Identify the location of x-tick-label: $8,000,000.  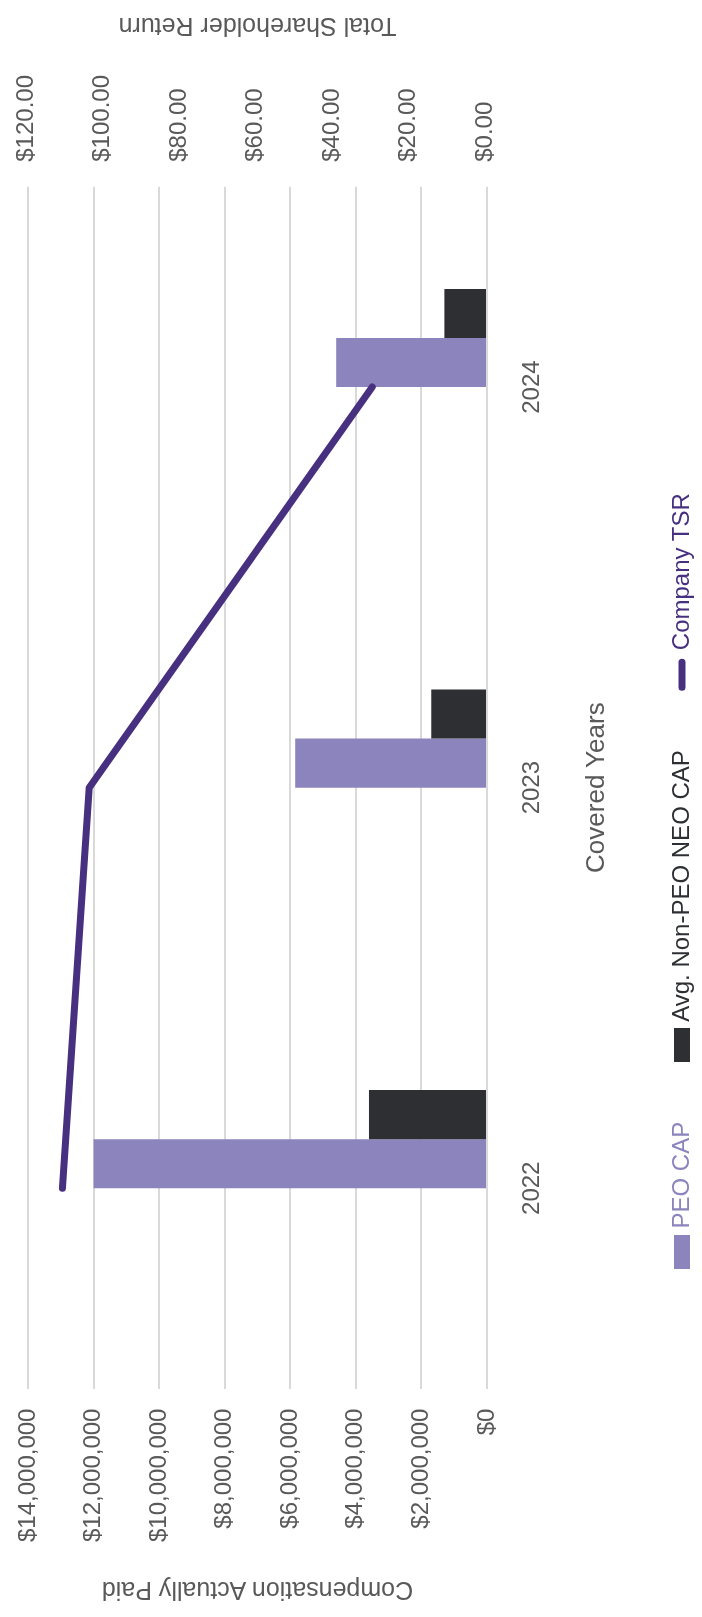
(223, 1468).